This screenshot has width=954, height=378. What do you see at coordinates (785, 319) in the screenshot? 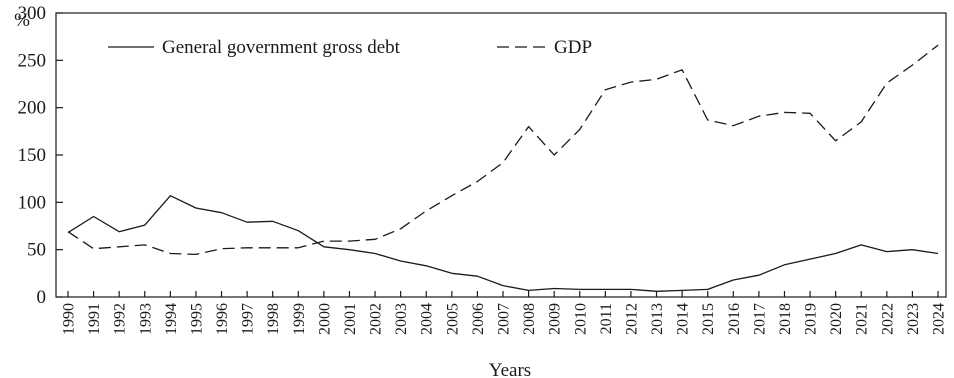
I see `x-tick-label: 2018` at bounding box center [785, 319].